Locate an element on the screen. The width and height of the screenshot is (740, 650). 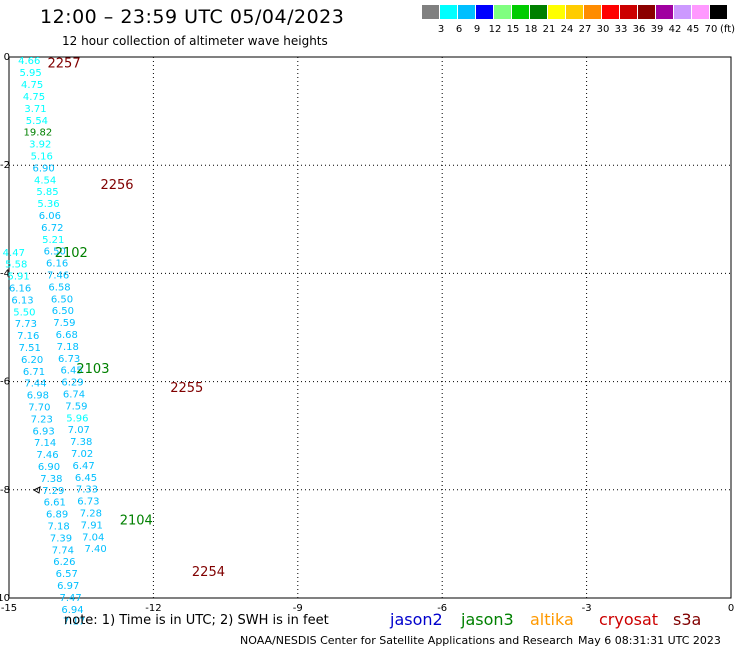
colorbar-label: 9 is located at coordinates (477, 29).